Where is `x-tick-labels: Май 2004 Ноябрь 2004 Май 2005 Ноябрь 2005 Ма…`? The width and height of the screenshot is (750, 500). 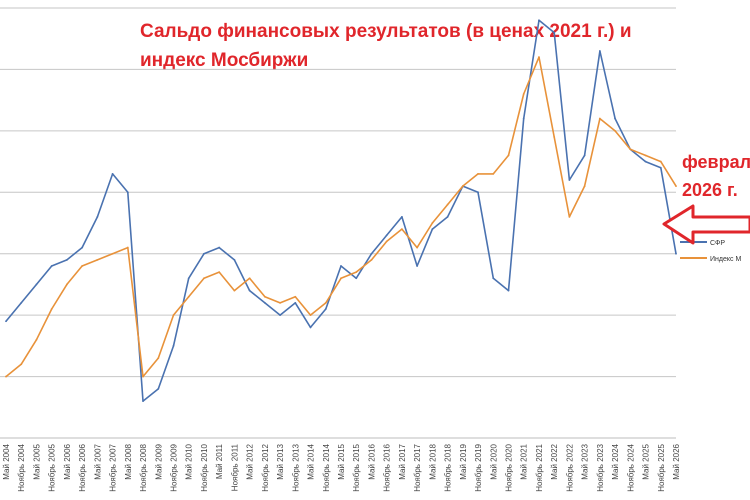
x-tick-labels: Май 2004 Ноябрь 2004 Май 2005 Ноябрь 2005 Ма… is located at coordinates (341, 467).